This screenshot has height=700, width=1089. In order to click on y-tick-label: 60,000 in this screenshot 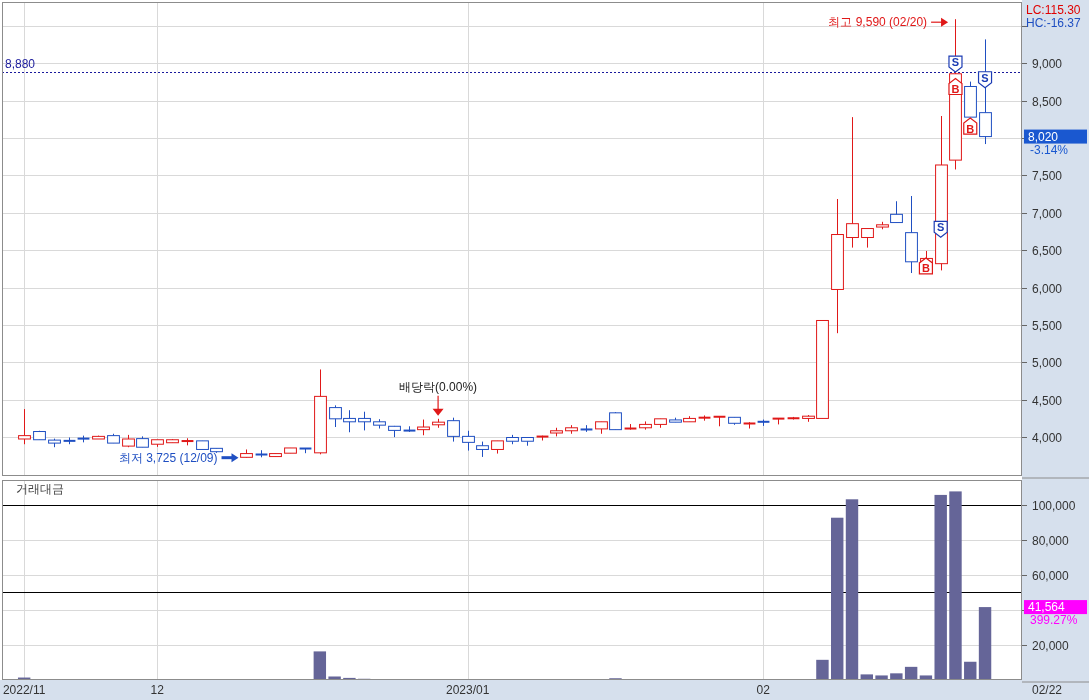, I will do `click(1051, 575)`.